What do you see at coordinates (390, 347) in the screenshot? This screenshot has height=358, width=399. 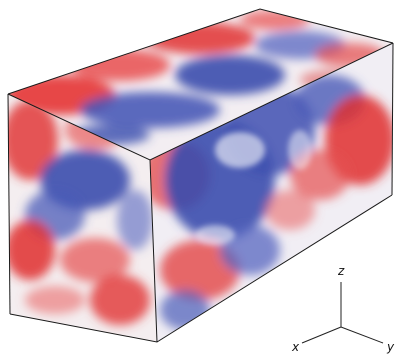 I see `y-axis-label: y` at bounding box center [390, 347].